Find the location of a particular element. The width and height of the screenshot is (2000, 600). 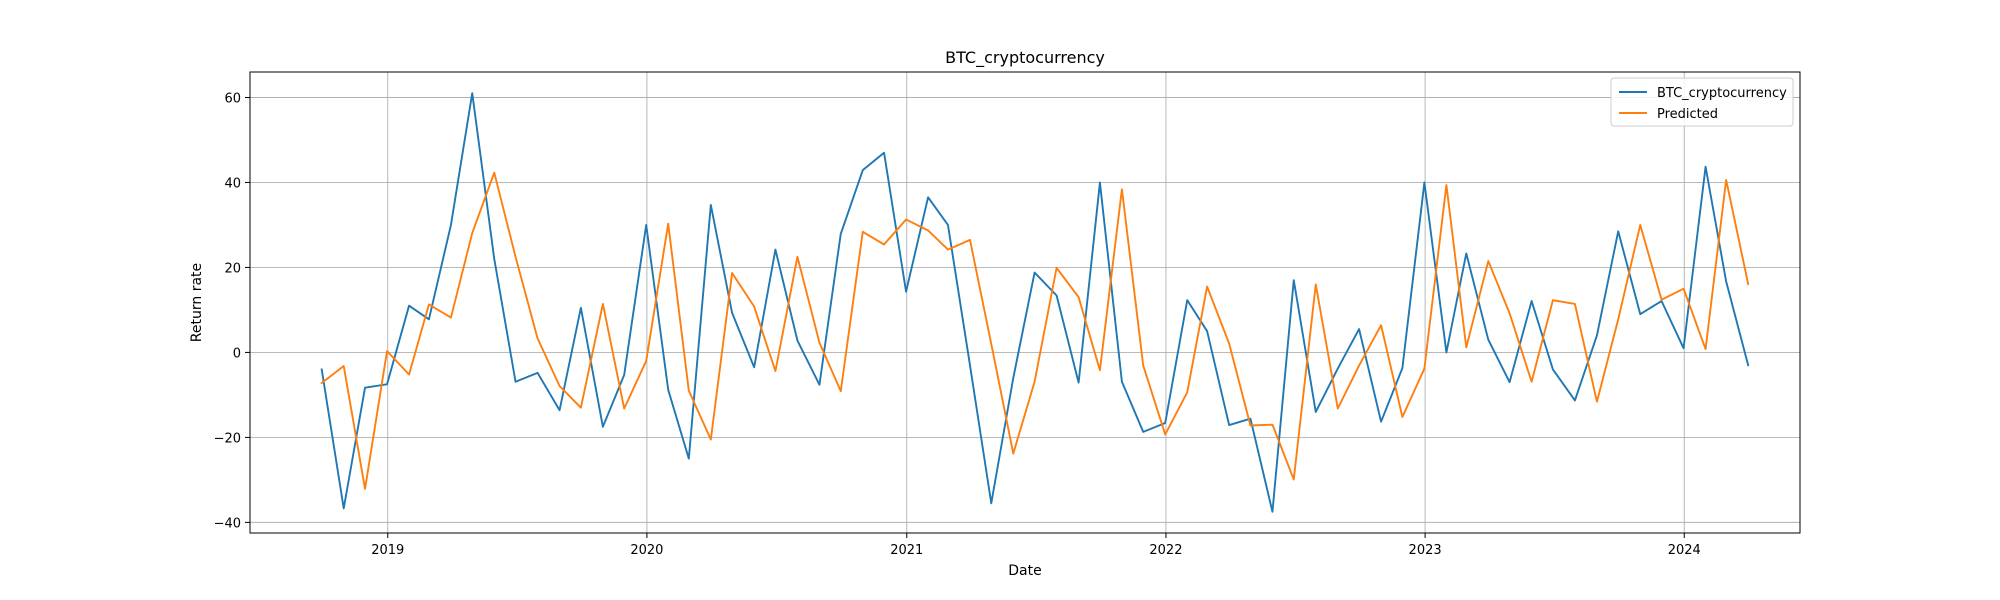

y-tick-label: 0 is located at coordinates (237, 353).